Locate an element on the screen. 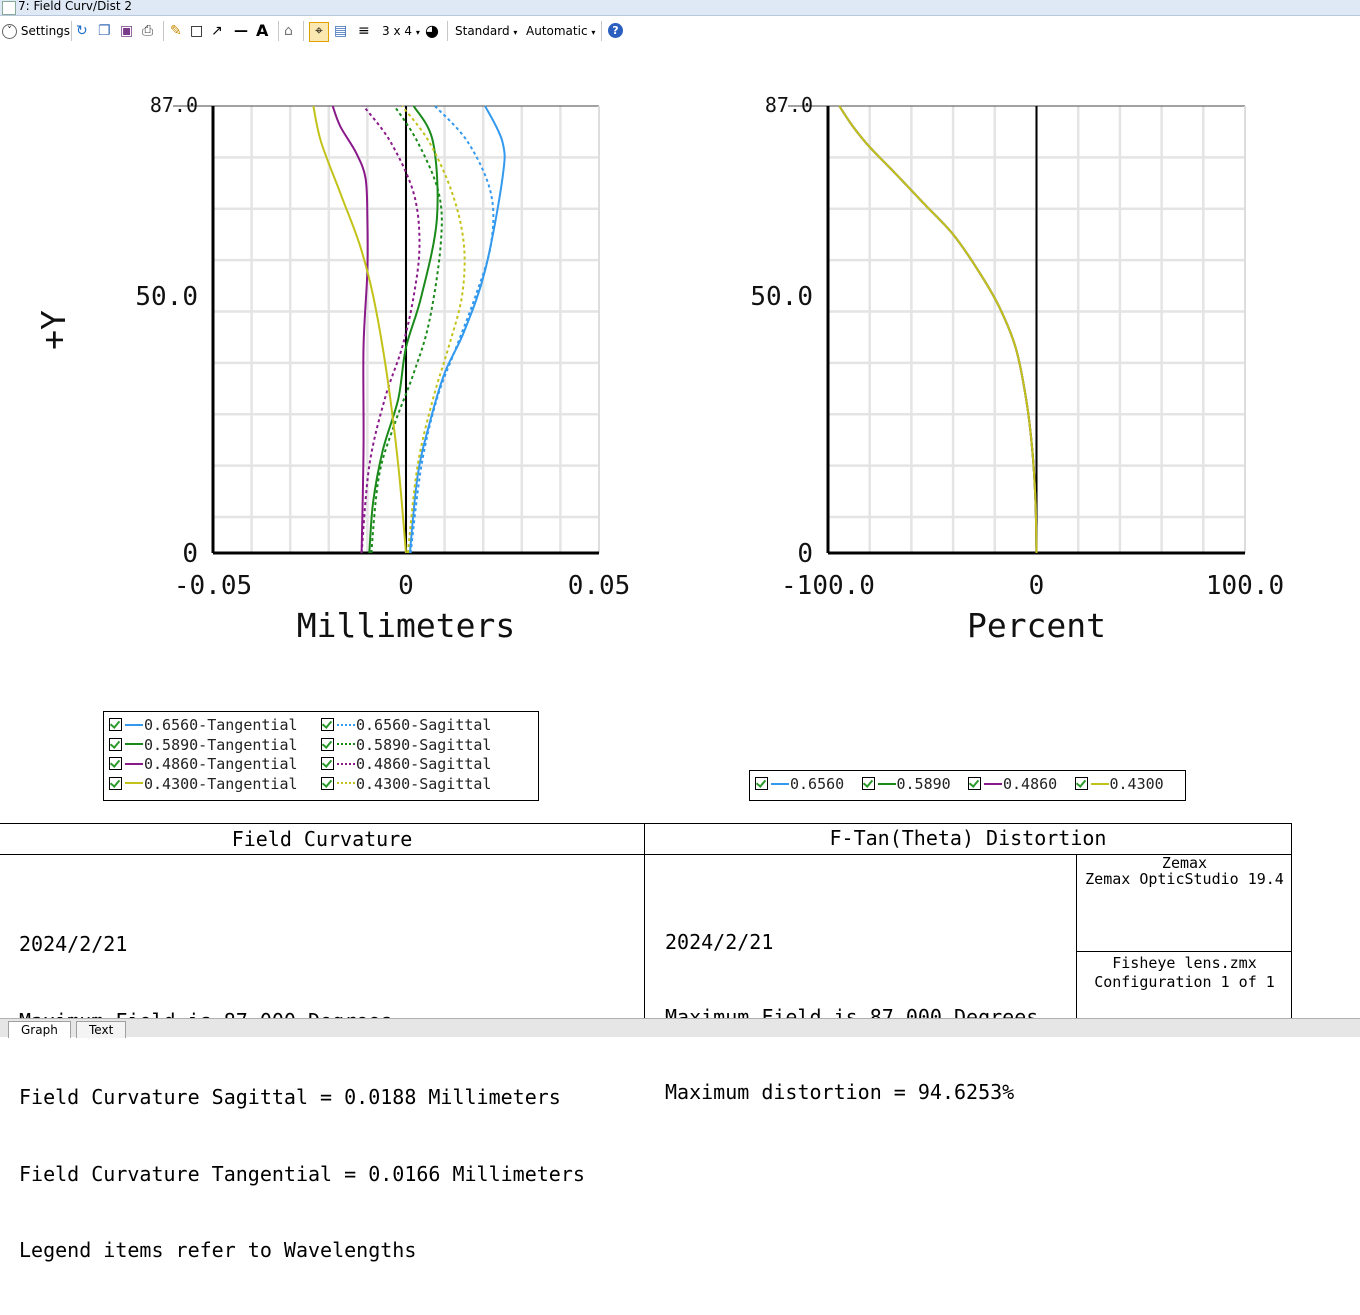 The height and width of the screenshot is (1315, 1360). x-tick-label: -0.05 is located at coordinates (213, 586).